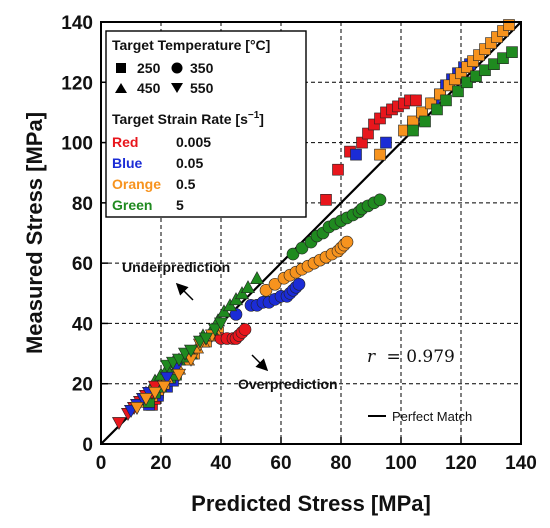  What do you see at coordinates (176, 267) in the screenshot?
I see `underprediction-label: Underprediction` at bounding box center [176, 267].